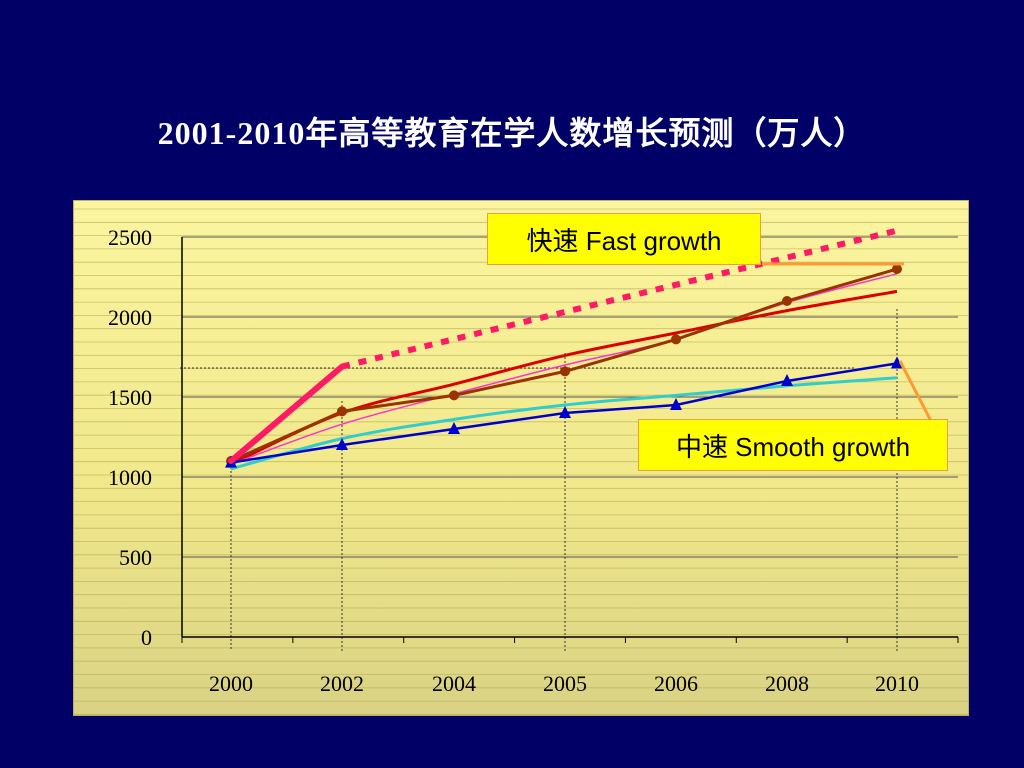 Image resolution: width=1024 pixels, height=768 pixels. What do you see at coordinates (916, 392) in the screenshot?
I see `smooth-callout-connector` at bounding box center [916, 392].